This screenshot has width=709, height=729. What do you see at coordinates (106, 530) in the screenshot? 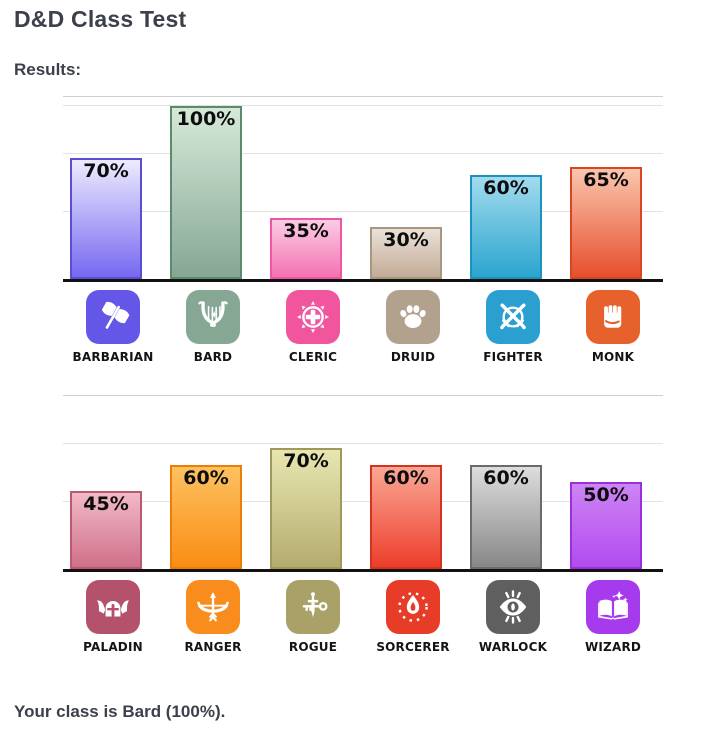
I see `paladin-bar: 45%` at bounding box center [106, 530].